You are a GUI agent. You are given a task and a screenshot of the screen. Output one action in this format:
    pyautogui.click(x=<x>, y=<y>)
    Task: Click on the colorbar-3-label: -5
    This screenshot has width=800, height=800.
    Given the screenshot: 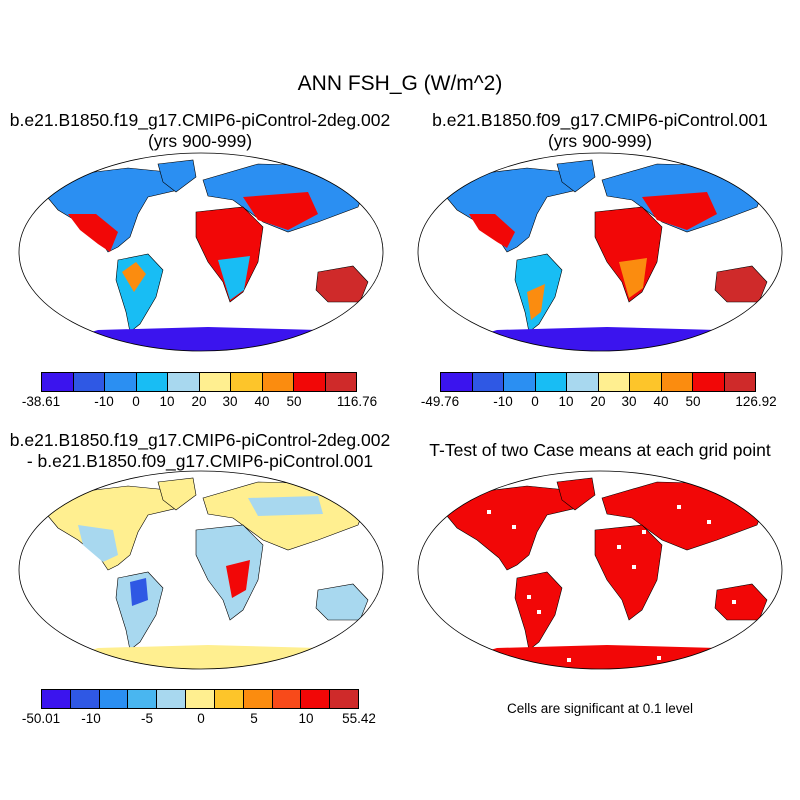 What is the action you would take?
    pyautogui.click(x=147, y=718)
    